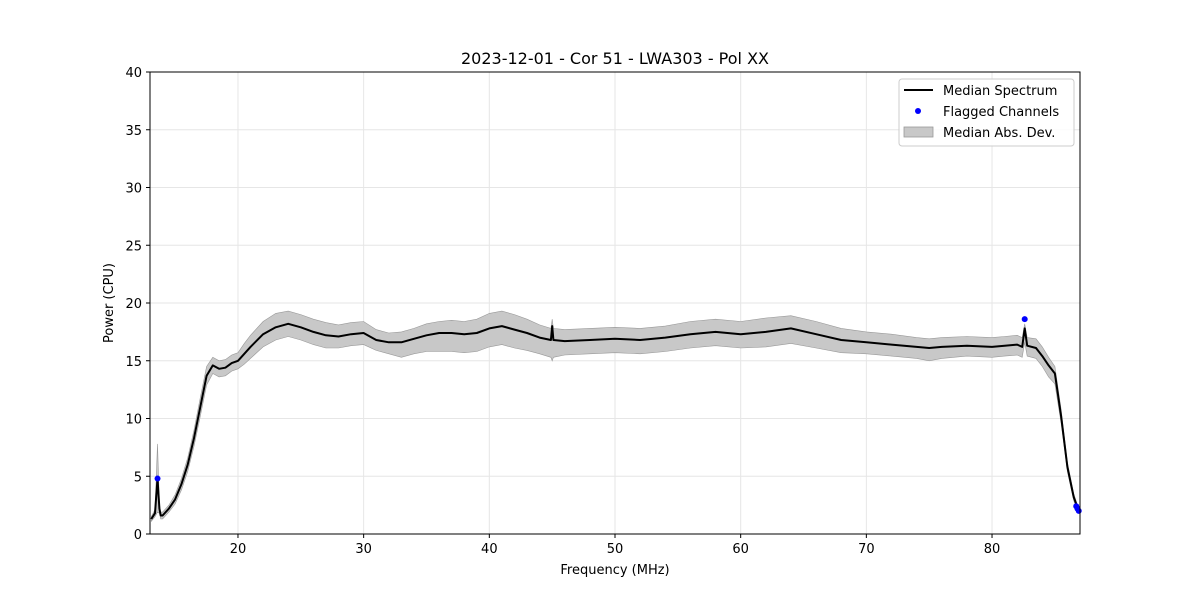 The image size is (1200, 600). I want to click on x-tick-label: 20, so click(238, 549).